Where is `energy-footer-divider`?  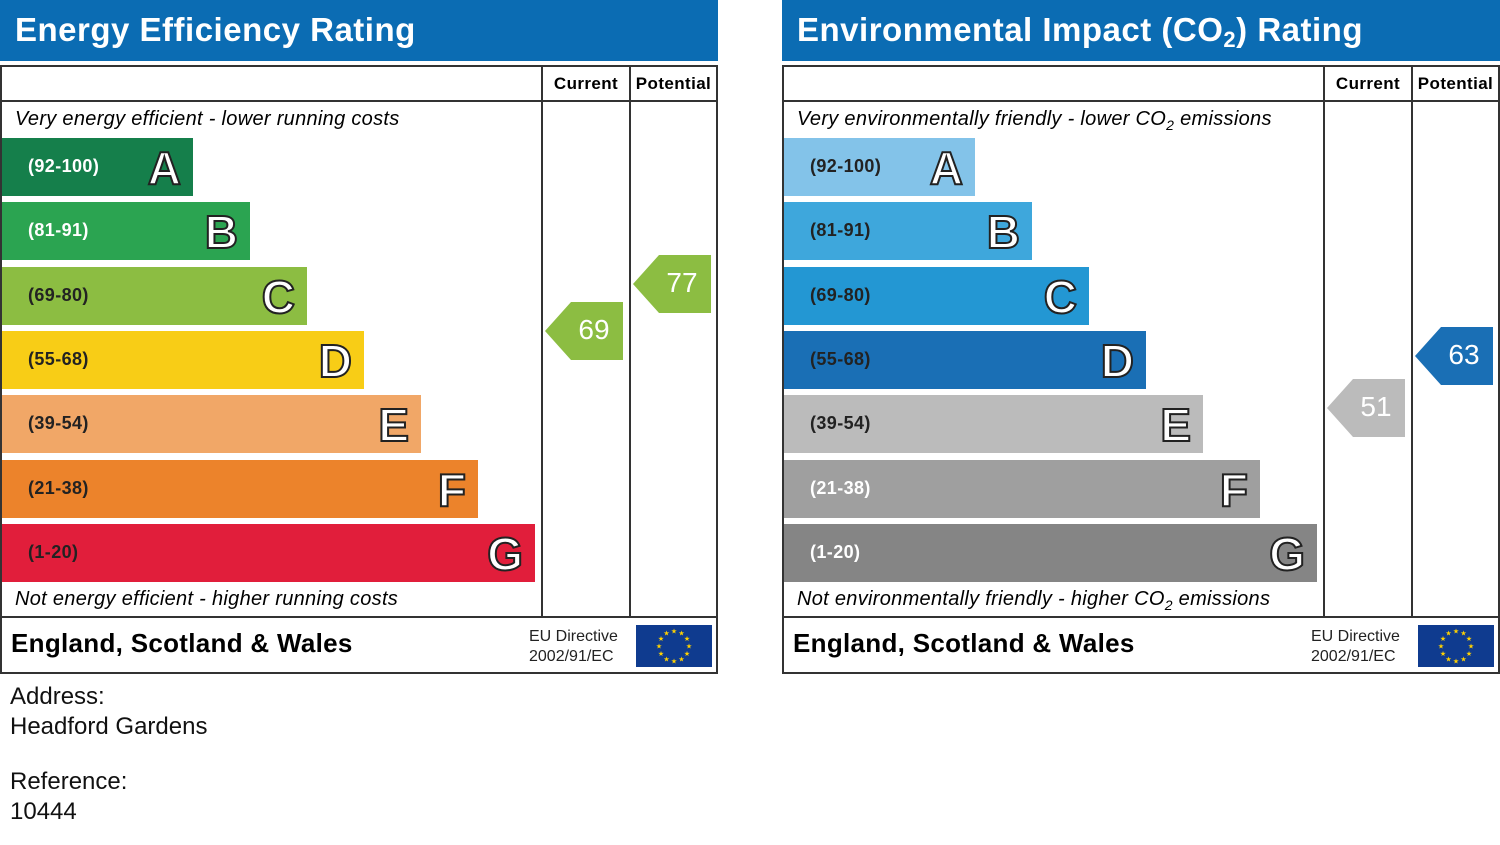
energy-footer-divider is located at coordinates (359, 617).